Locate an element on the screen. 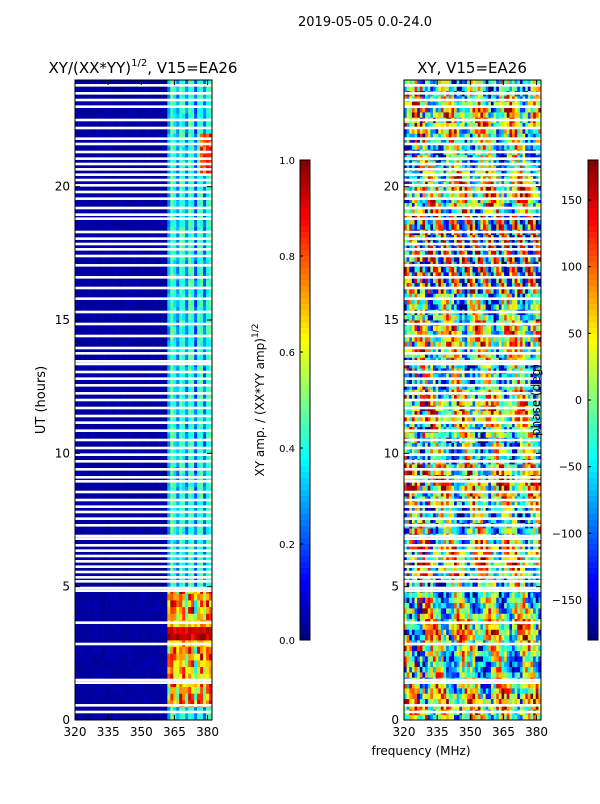 Image resolution: width=600 pixels, height=804 pixels. x-tick-label: 320 is located at coordinates (75, 732).